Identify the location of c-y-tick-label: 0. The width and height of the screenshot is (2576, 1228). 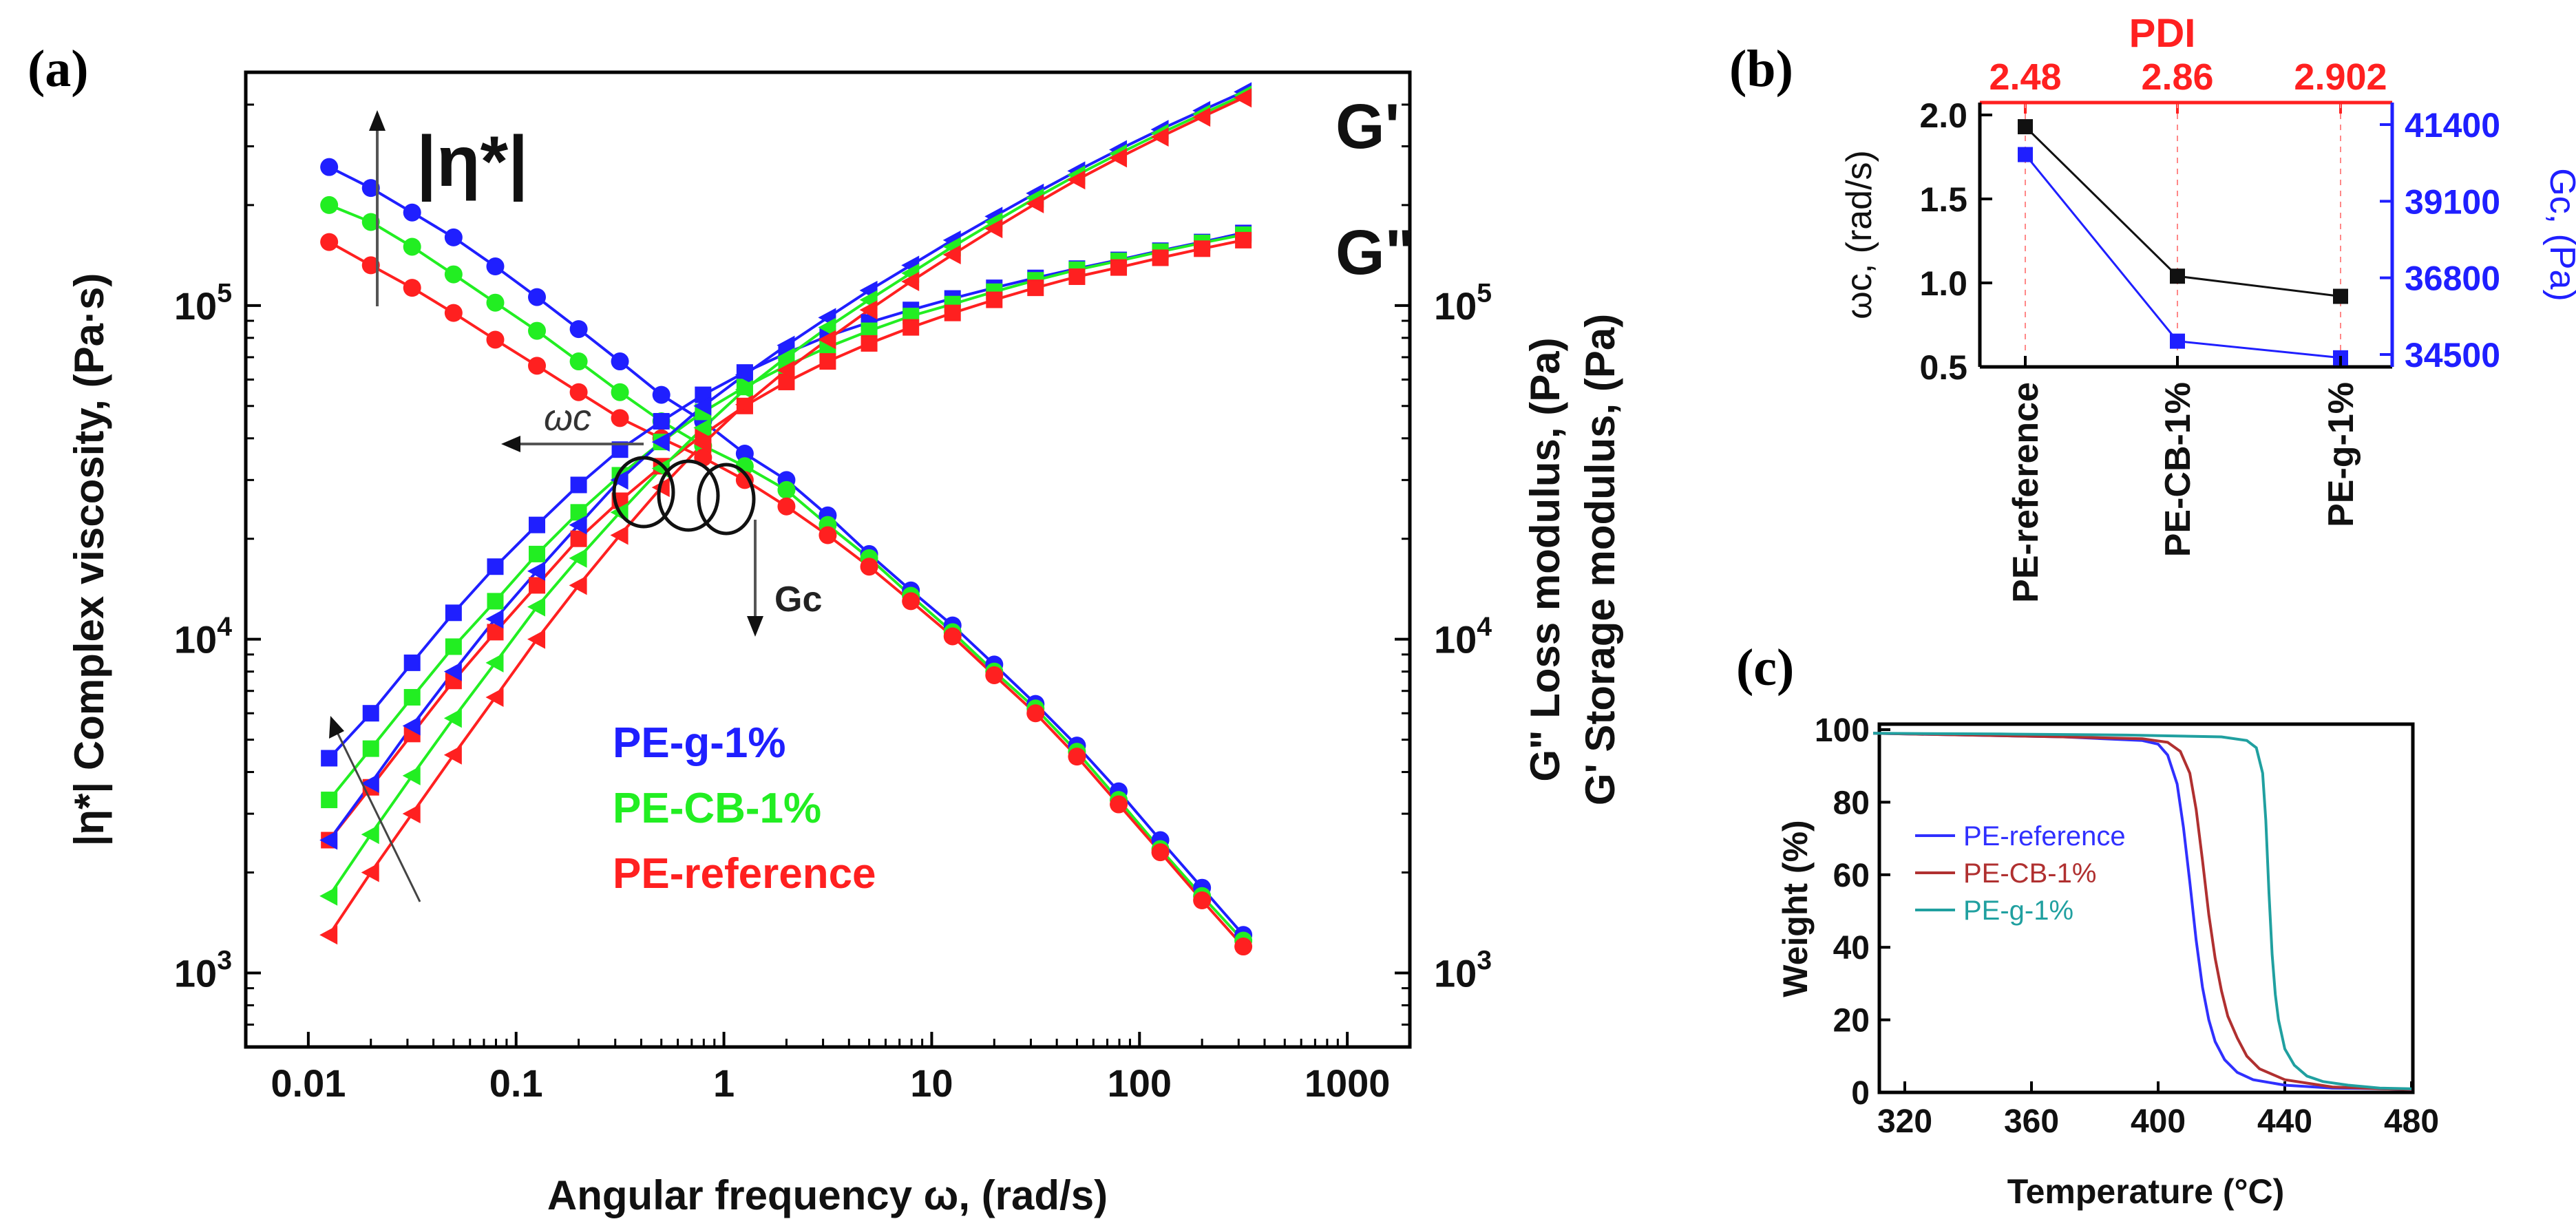
(1861, 1093).